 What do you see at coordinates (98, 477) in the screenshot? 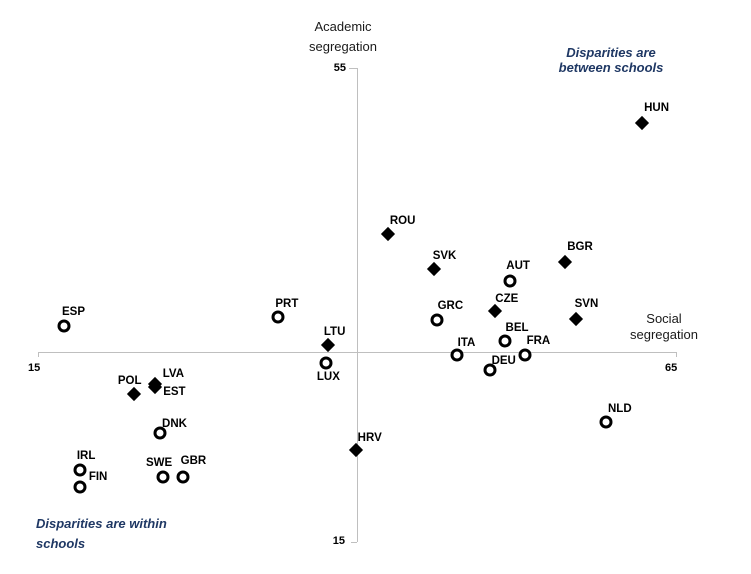
I see `point-label-fin: FIN` at bounding box center [98, 477].